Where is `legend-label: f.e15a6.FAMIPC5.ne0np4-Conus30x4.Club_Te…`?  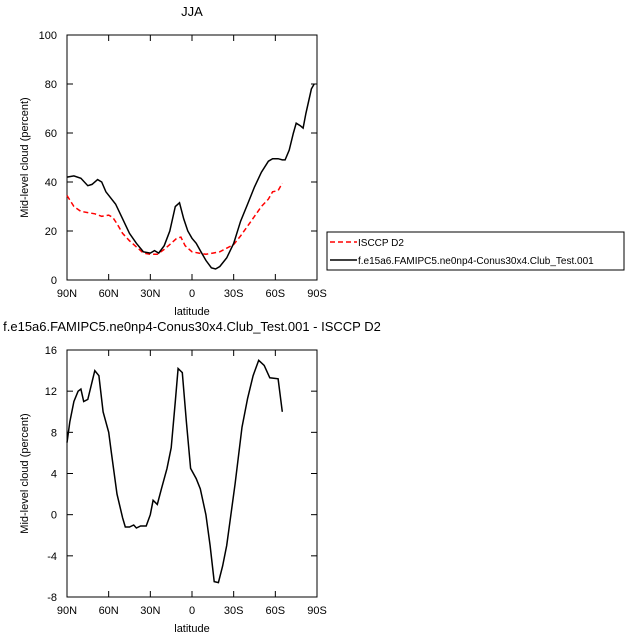
legend-label: f.e15a6.FAMIPC5.ne0np4-Conus30x4.Club_Te… is located at coordinates (476, 261).